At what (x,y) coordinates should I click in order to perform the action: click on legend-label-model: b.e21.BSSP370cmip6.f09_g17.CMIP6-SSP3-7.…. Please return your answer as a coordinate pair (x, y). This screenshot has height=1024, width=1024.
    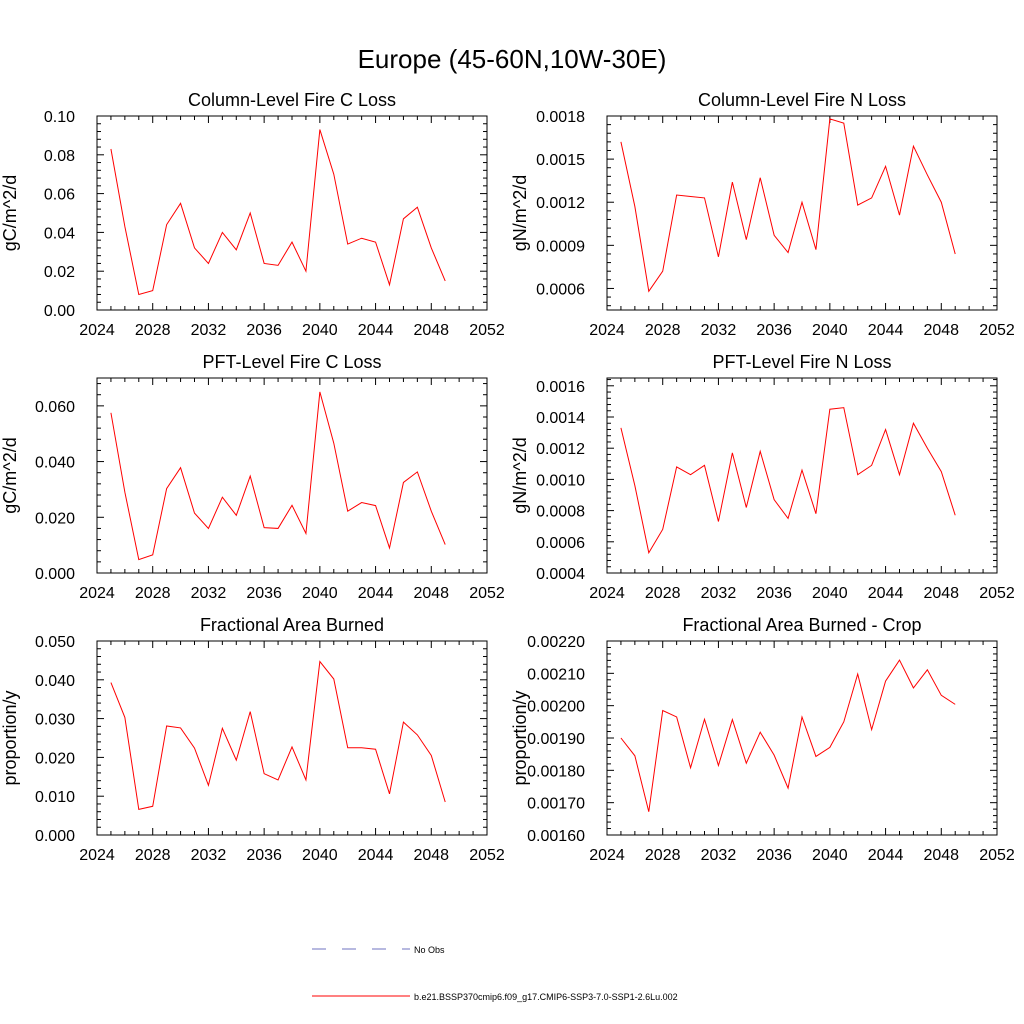
    Looking at the image, I should click on (546, 997).